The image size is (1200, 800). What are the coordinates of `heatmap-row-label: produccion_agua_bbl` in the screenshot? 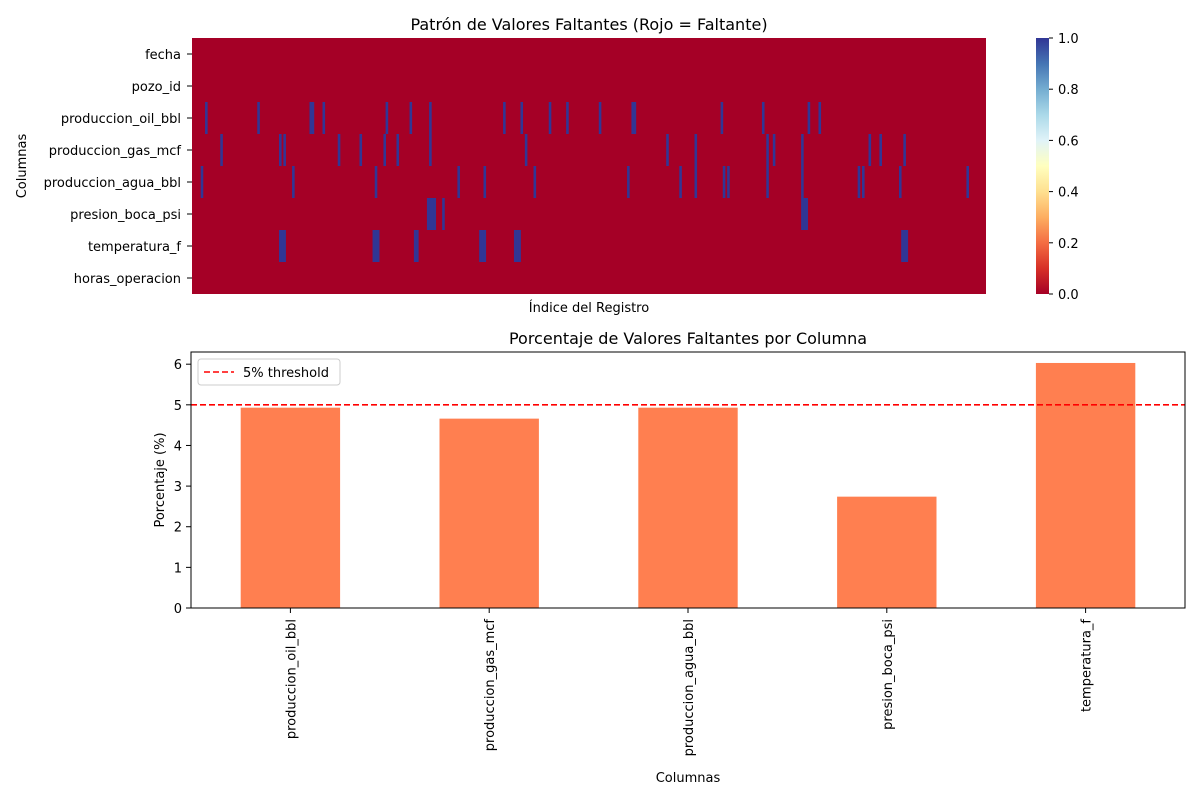 It's located at (112, 183).